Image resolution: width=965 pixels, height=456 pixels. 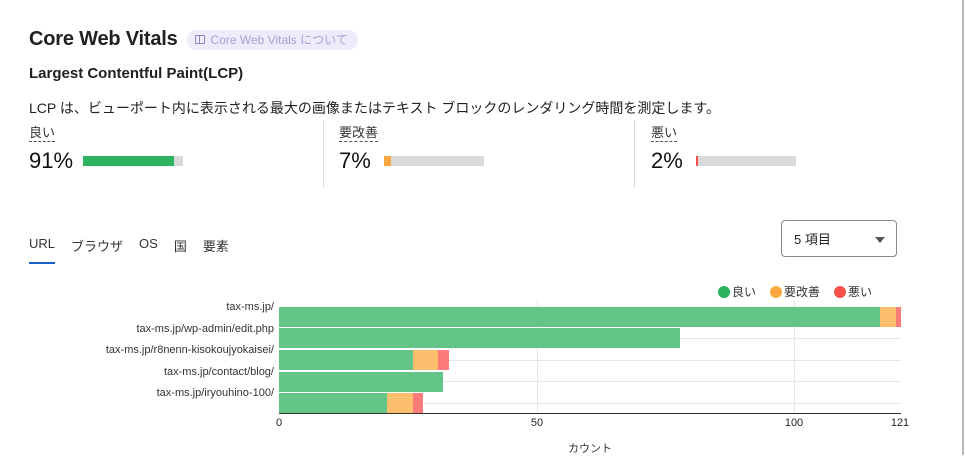 What do you see at coordinates (802, 292) in the screenshot?
I see `legend-label: 要改善` at bounding box center [802, 292].